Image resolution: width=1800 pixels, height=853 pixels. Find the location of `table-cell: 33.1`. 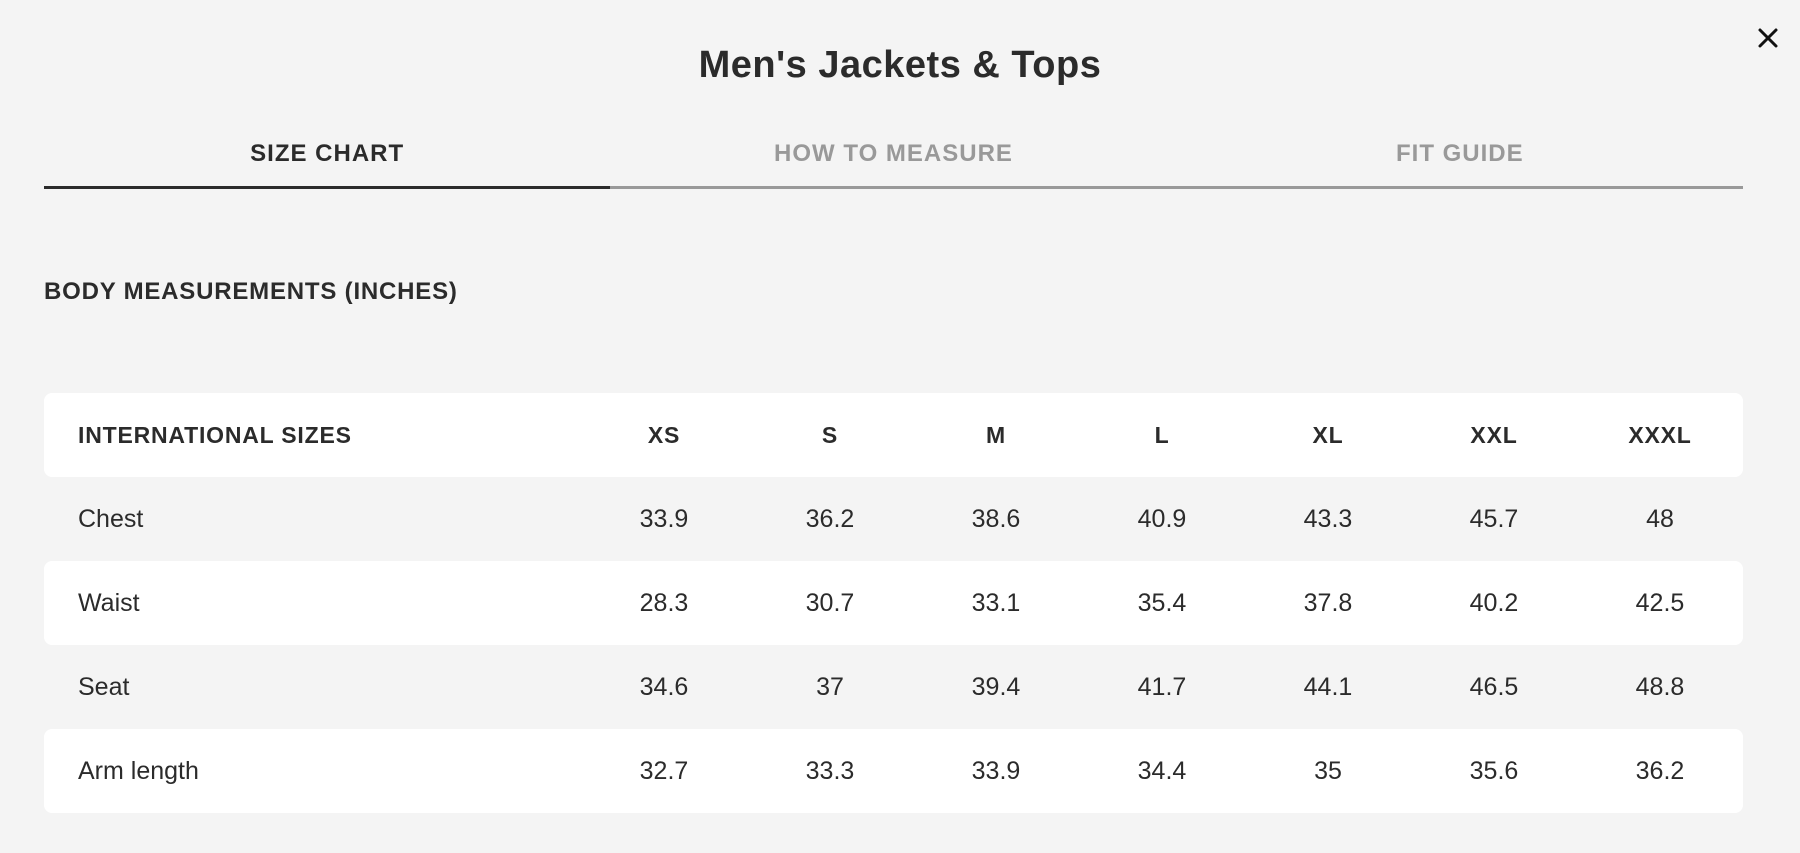

table-cell: 33.1 is located at coordinates (996, 602).